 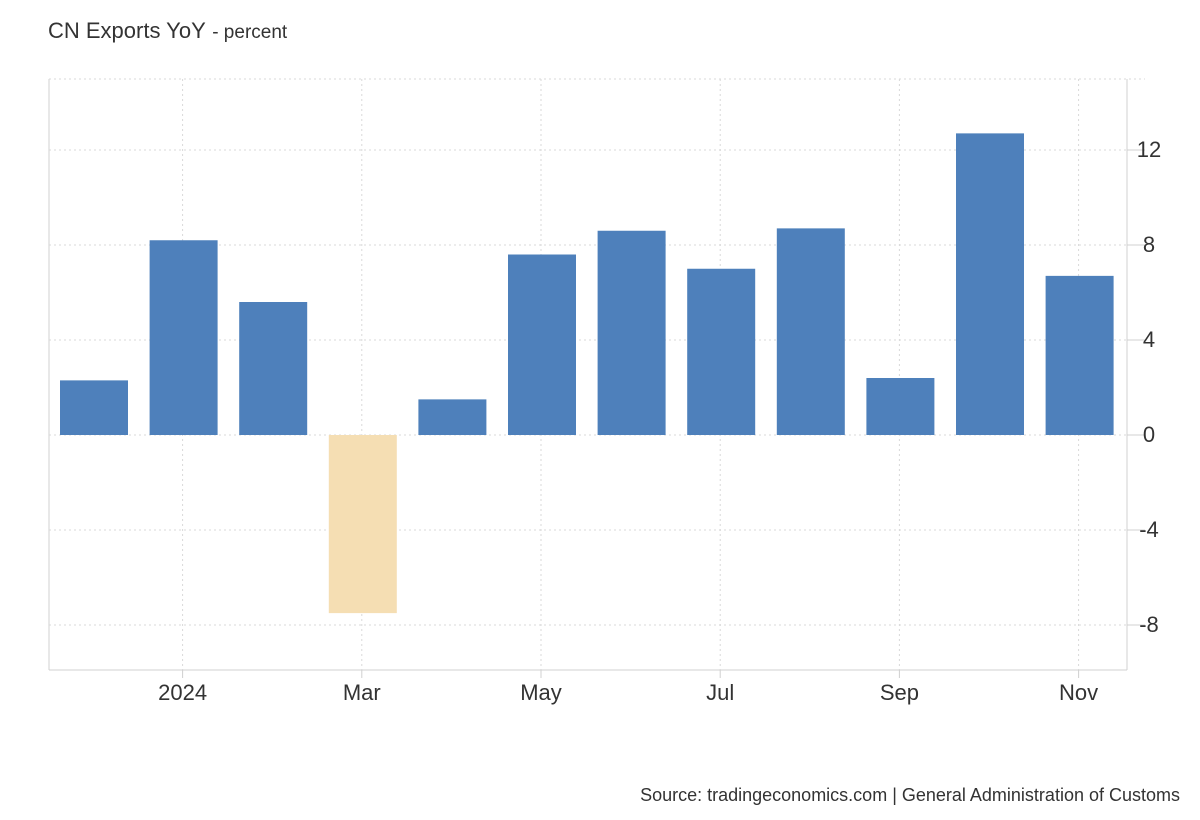 I want to click on y-tick-label: -8, so click(x=1149, y=624).